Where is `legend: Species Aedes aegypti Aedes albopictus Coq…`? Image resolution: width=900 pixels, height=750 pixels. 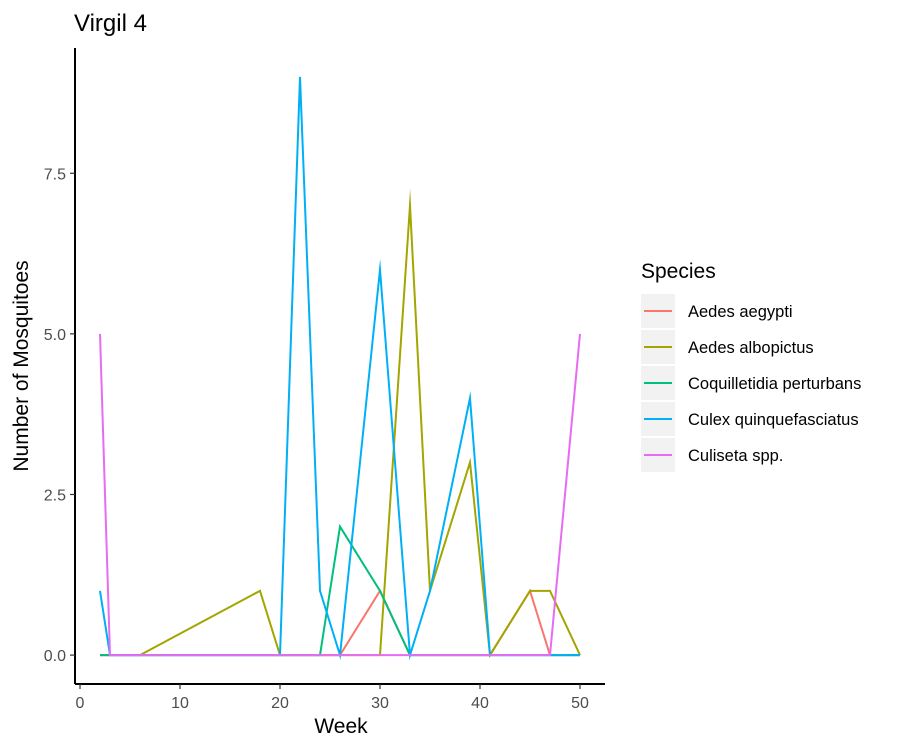
legend: Species Aedes aegypti Aedes albopictus Coq… is located at coordinates (751, 366).